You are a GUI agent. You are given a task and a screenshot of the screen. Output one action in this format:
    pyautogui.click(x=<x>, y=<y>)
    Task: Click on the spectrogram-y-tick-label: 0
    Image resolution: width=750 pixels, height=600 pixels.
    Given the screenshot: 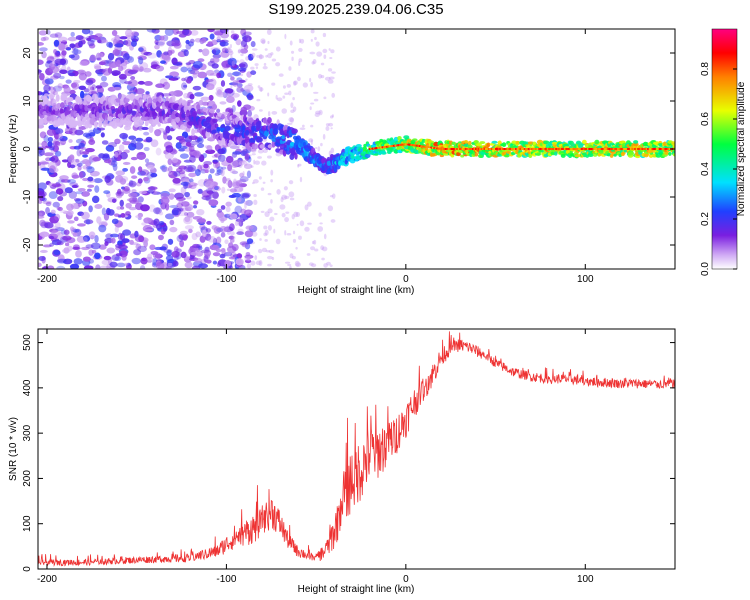 What is the action you would take?
    pyautogui.click(x=27, y=149)
    